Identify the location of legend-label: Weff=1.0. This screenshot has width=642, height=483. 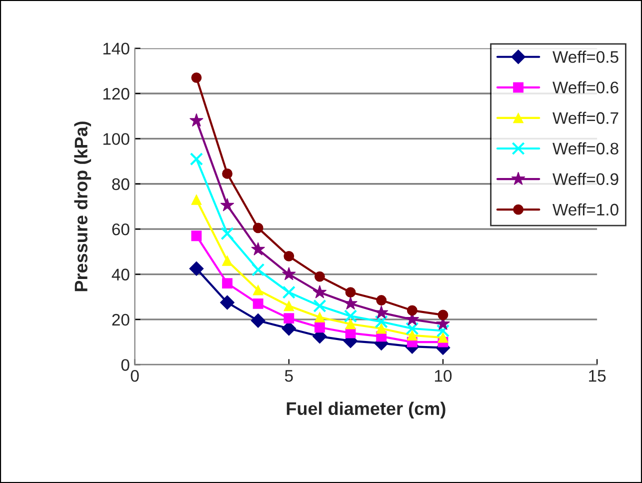
(585, 209).